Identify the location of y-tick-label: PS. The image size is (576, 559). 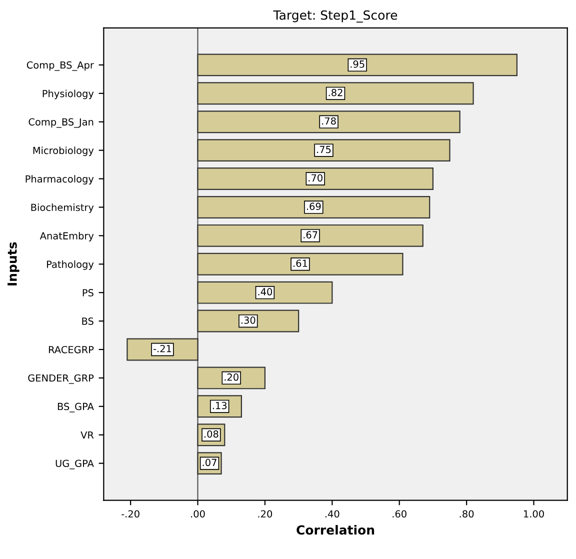
(88, 292).